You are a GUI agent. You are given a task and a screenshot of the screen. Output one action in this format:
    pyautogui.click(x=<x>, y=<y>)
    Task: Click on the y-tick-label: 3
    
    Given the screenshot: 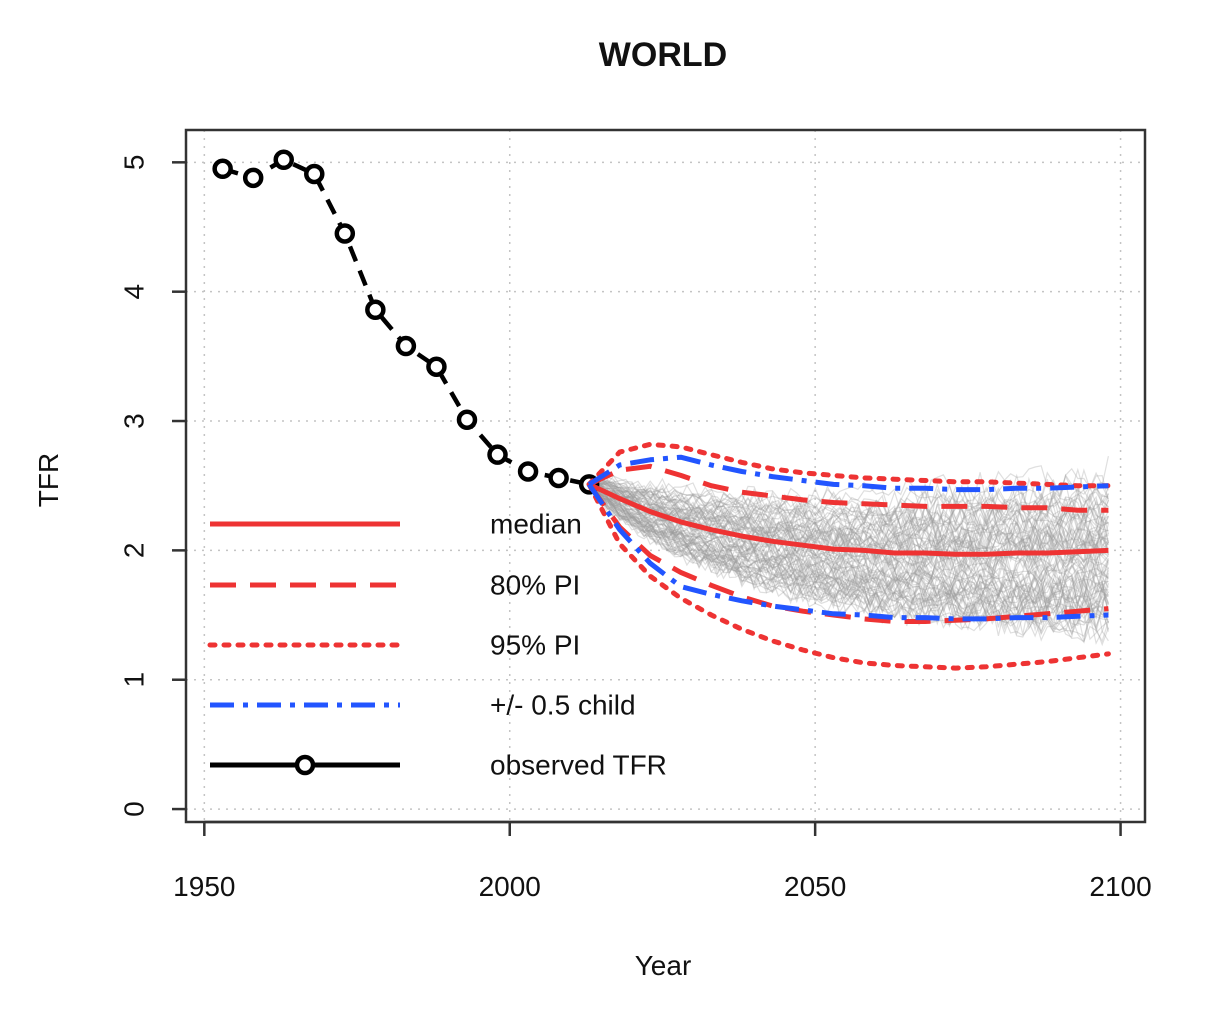 What is the action you would take?
    pyautogui.click(x=134, y=421)
    